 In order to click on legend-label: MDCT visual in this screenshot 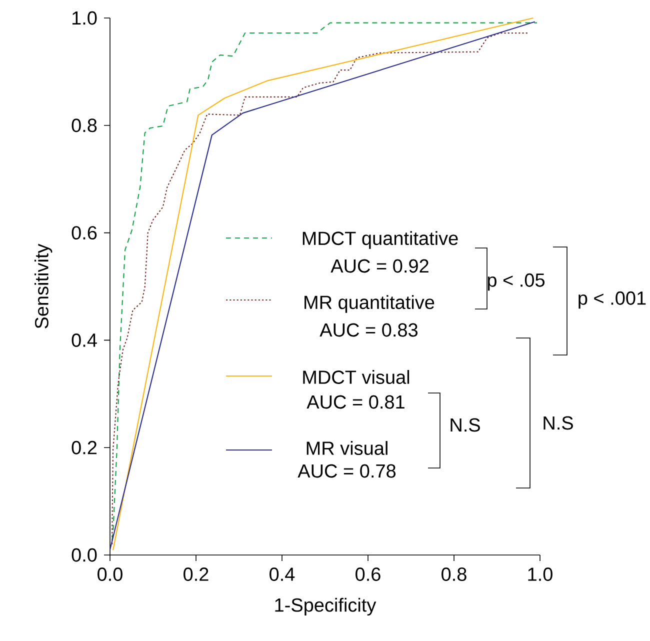, I will do `click(356, 377)`.